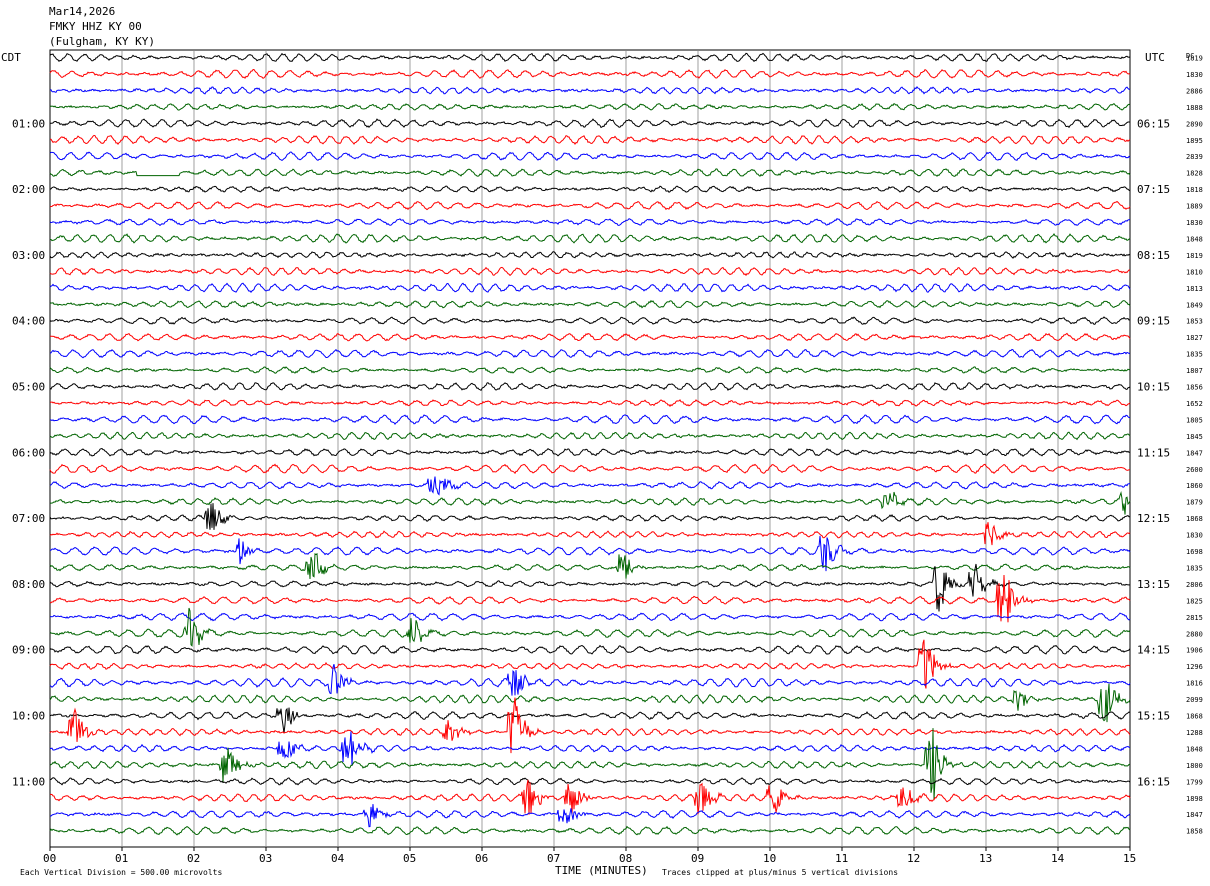  I want to click on dc-value-label: 2886, so click(1194, 91).